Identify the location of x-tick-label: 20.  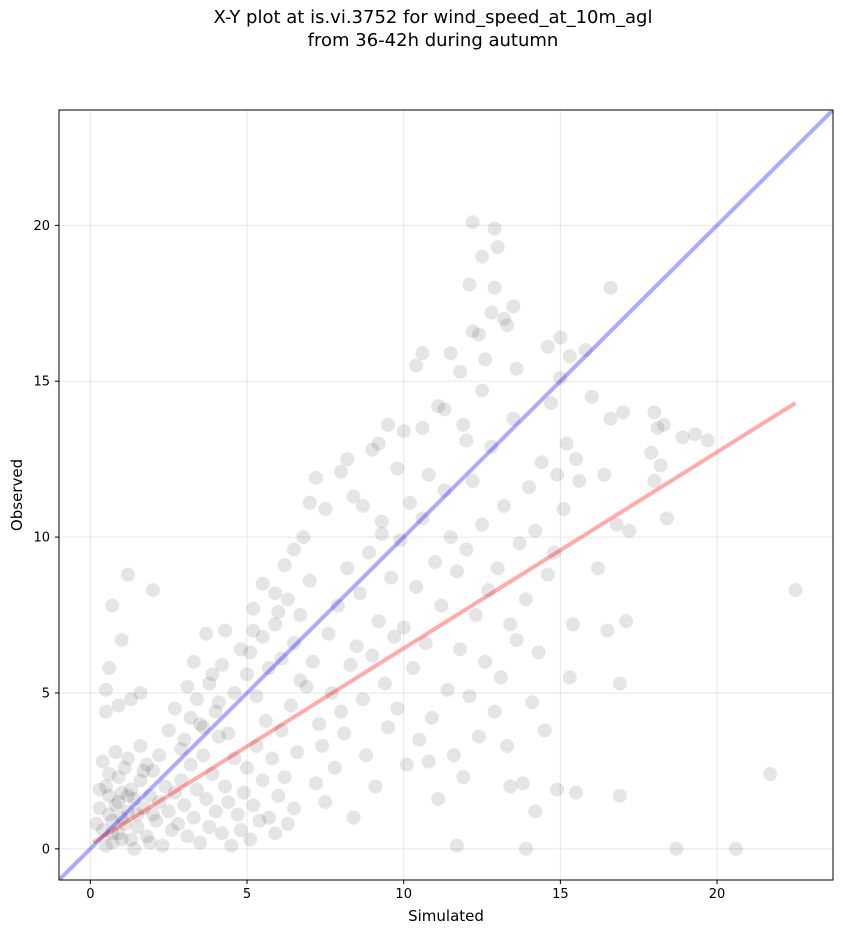
(717, 894).